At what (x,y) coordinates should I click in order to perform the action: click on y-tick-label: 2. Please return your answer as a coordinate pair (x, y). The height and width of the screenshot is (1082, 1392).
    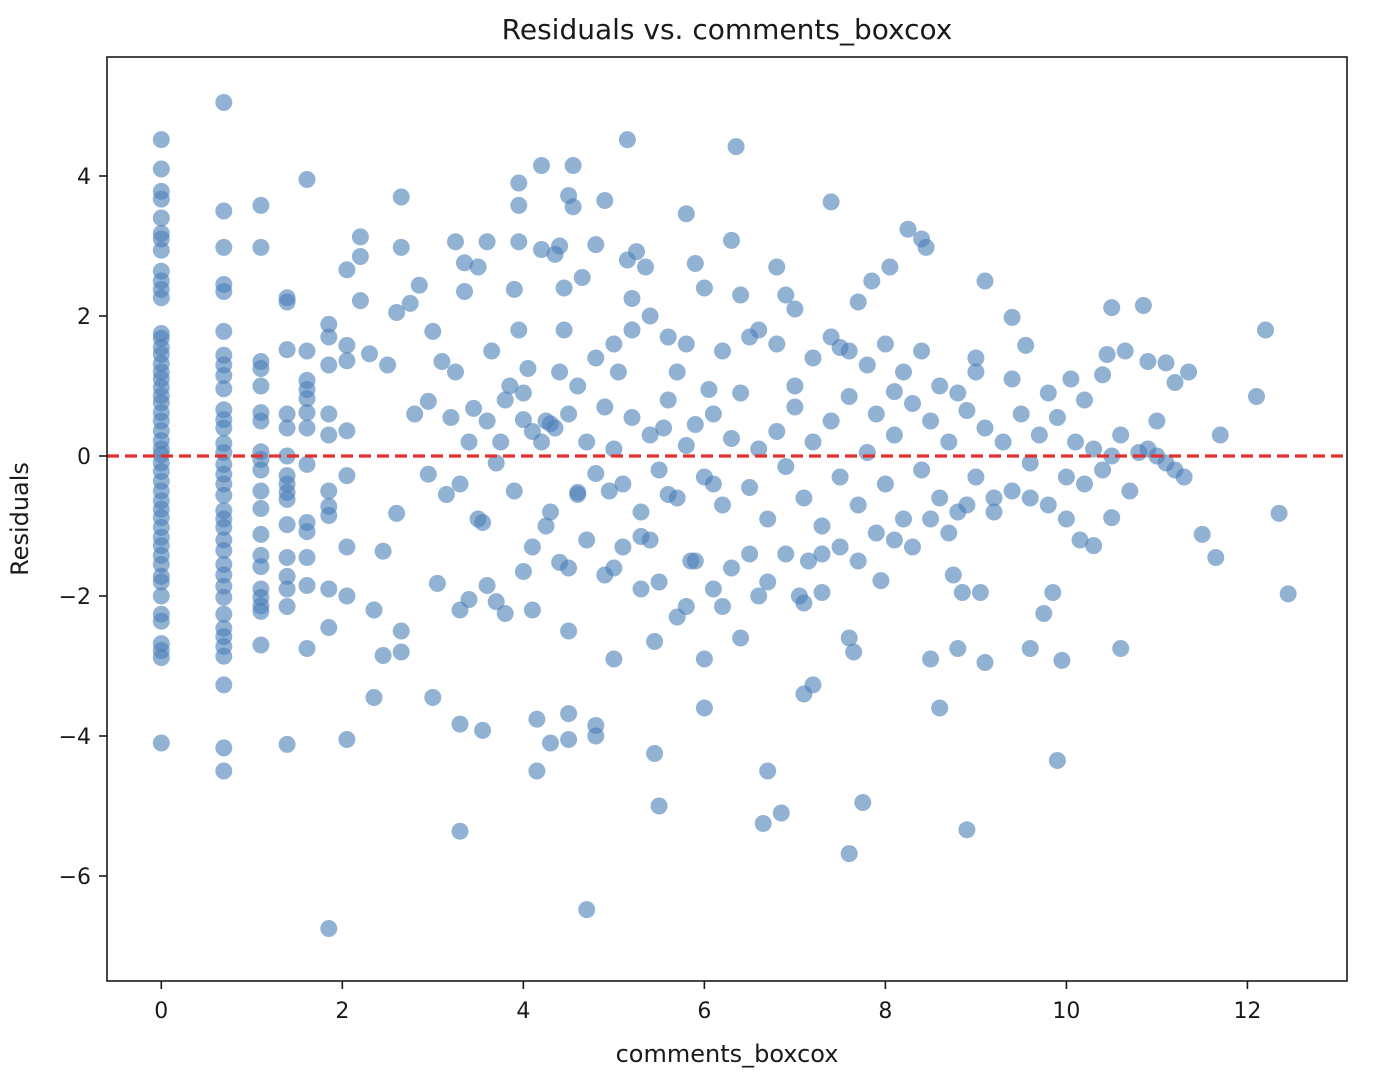
    Looking at the image, I should click on (84, 317).